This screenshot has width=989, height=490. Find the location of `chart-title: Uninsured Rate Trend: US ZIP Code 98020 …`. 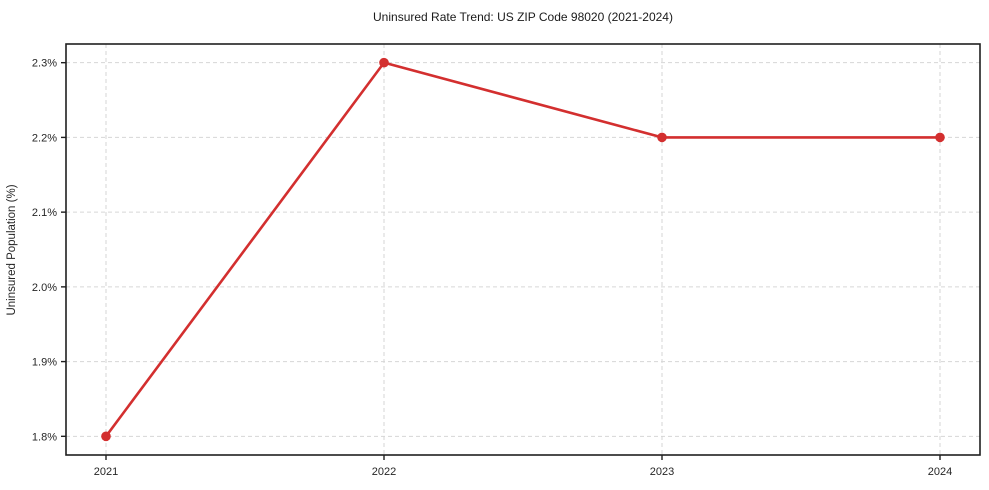

chart-title: Uninsured Rate Trend: US ZIP Code 98020 … is located at coordinates (523, 17).